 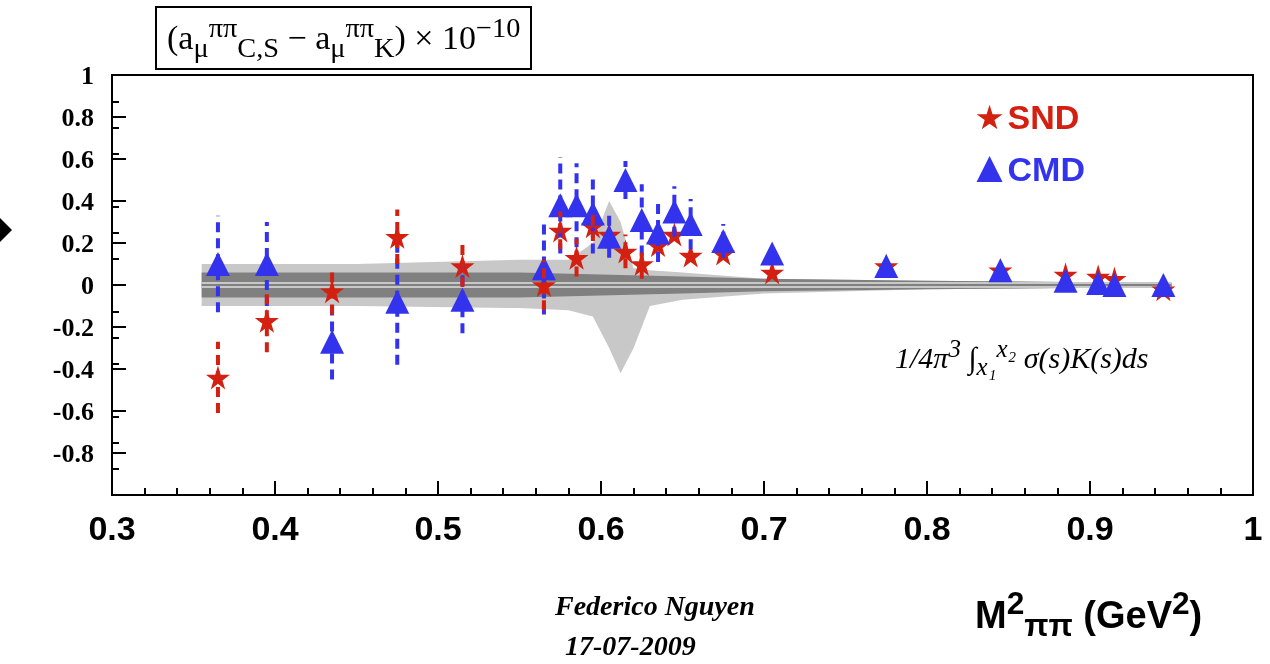 I want to click on y-tick-label: 0.2, so click(x=77, y=243).